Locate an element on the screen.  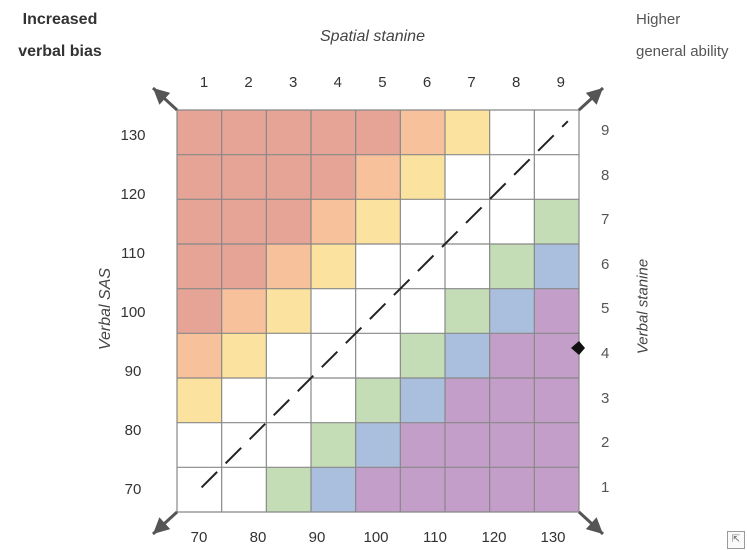
top-tick-label: 6 is located at coordinates (427, 82).